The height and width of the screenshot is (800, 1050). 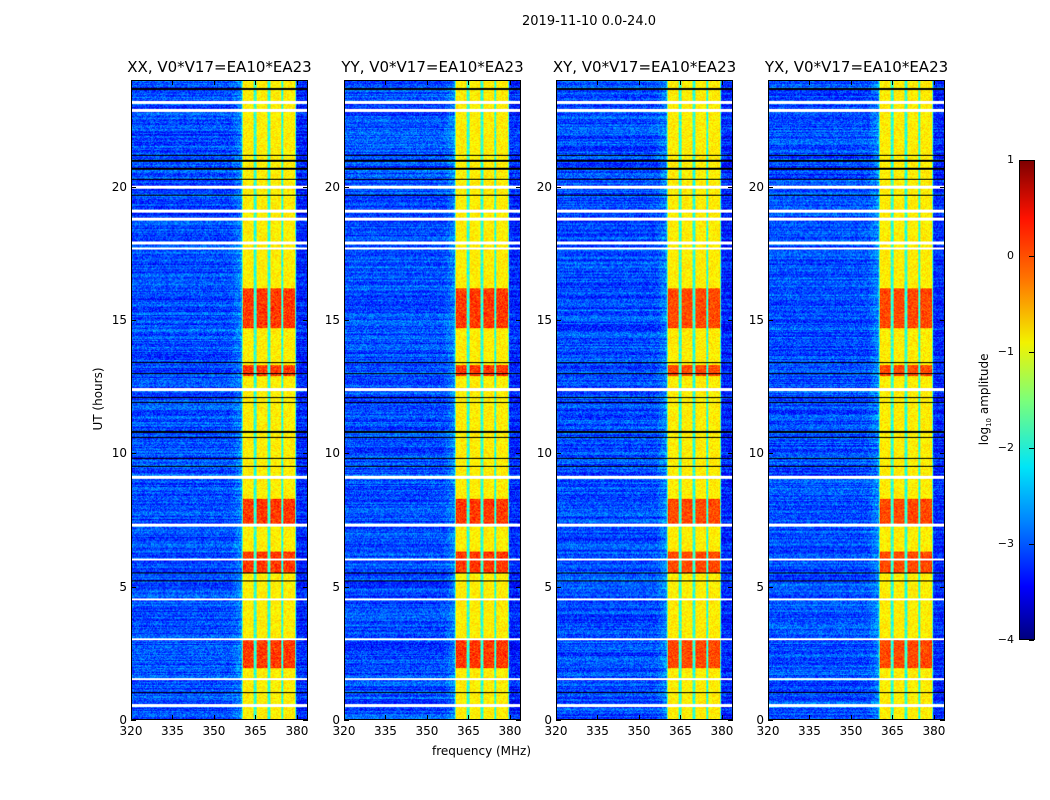 I want to click on colorbar-label-log: log, so click(x=983, y=436).